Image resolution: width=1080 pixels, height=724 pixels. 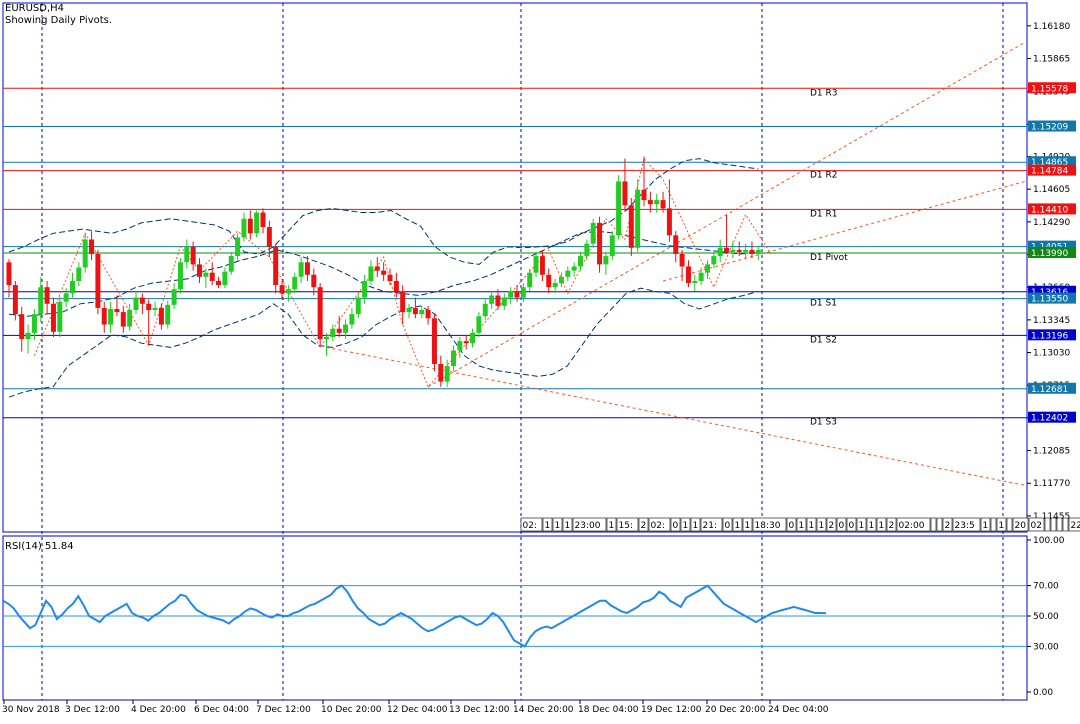 What do you see at coordinates (768, 526) in the screenshot?
I see `period-box-label: 18:30` at bounding box center [768, 526].